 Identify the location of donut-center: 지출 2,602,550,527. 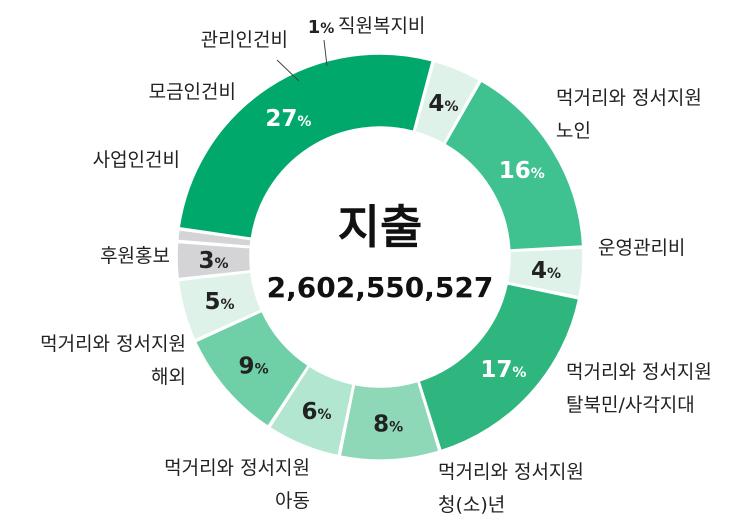
(380, 252).